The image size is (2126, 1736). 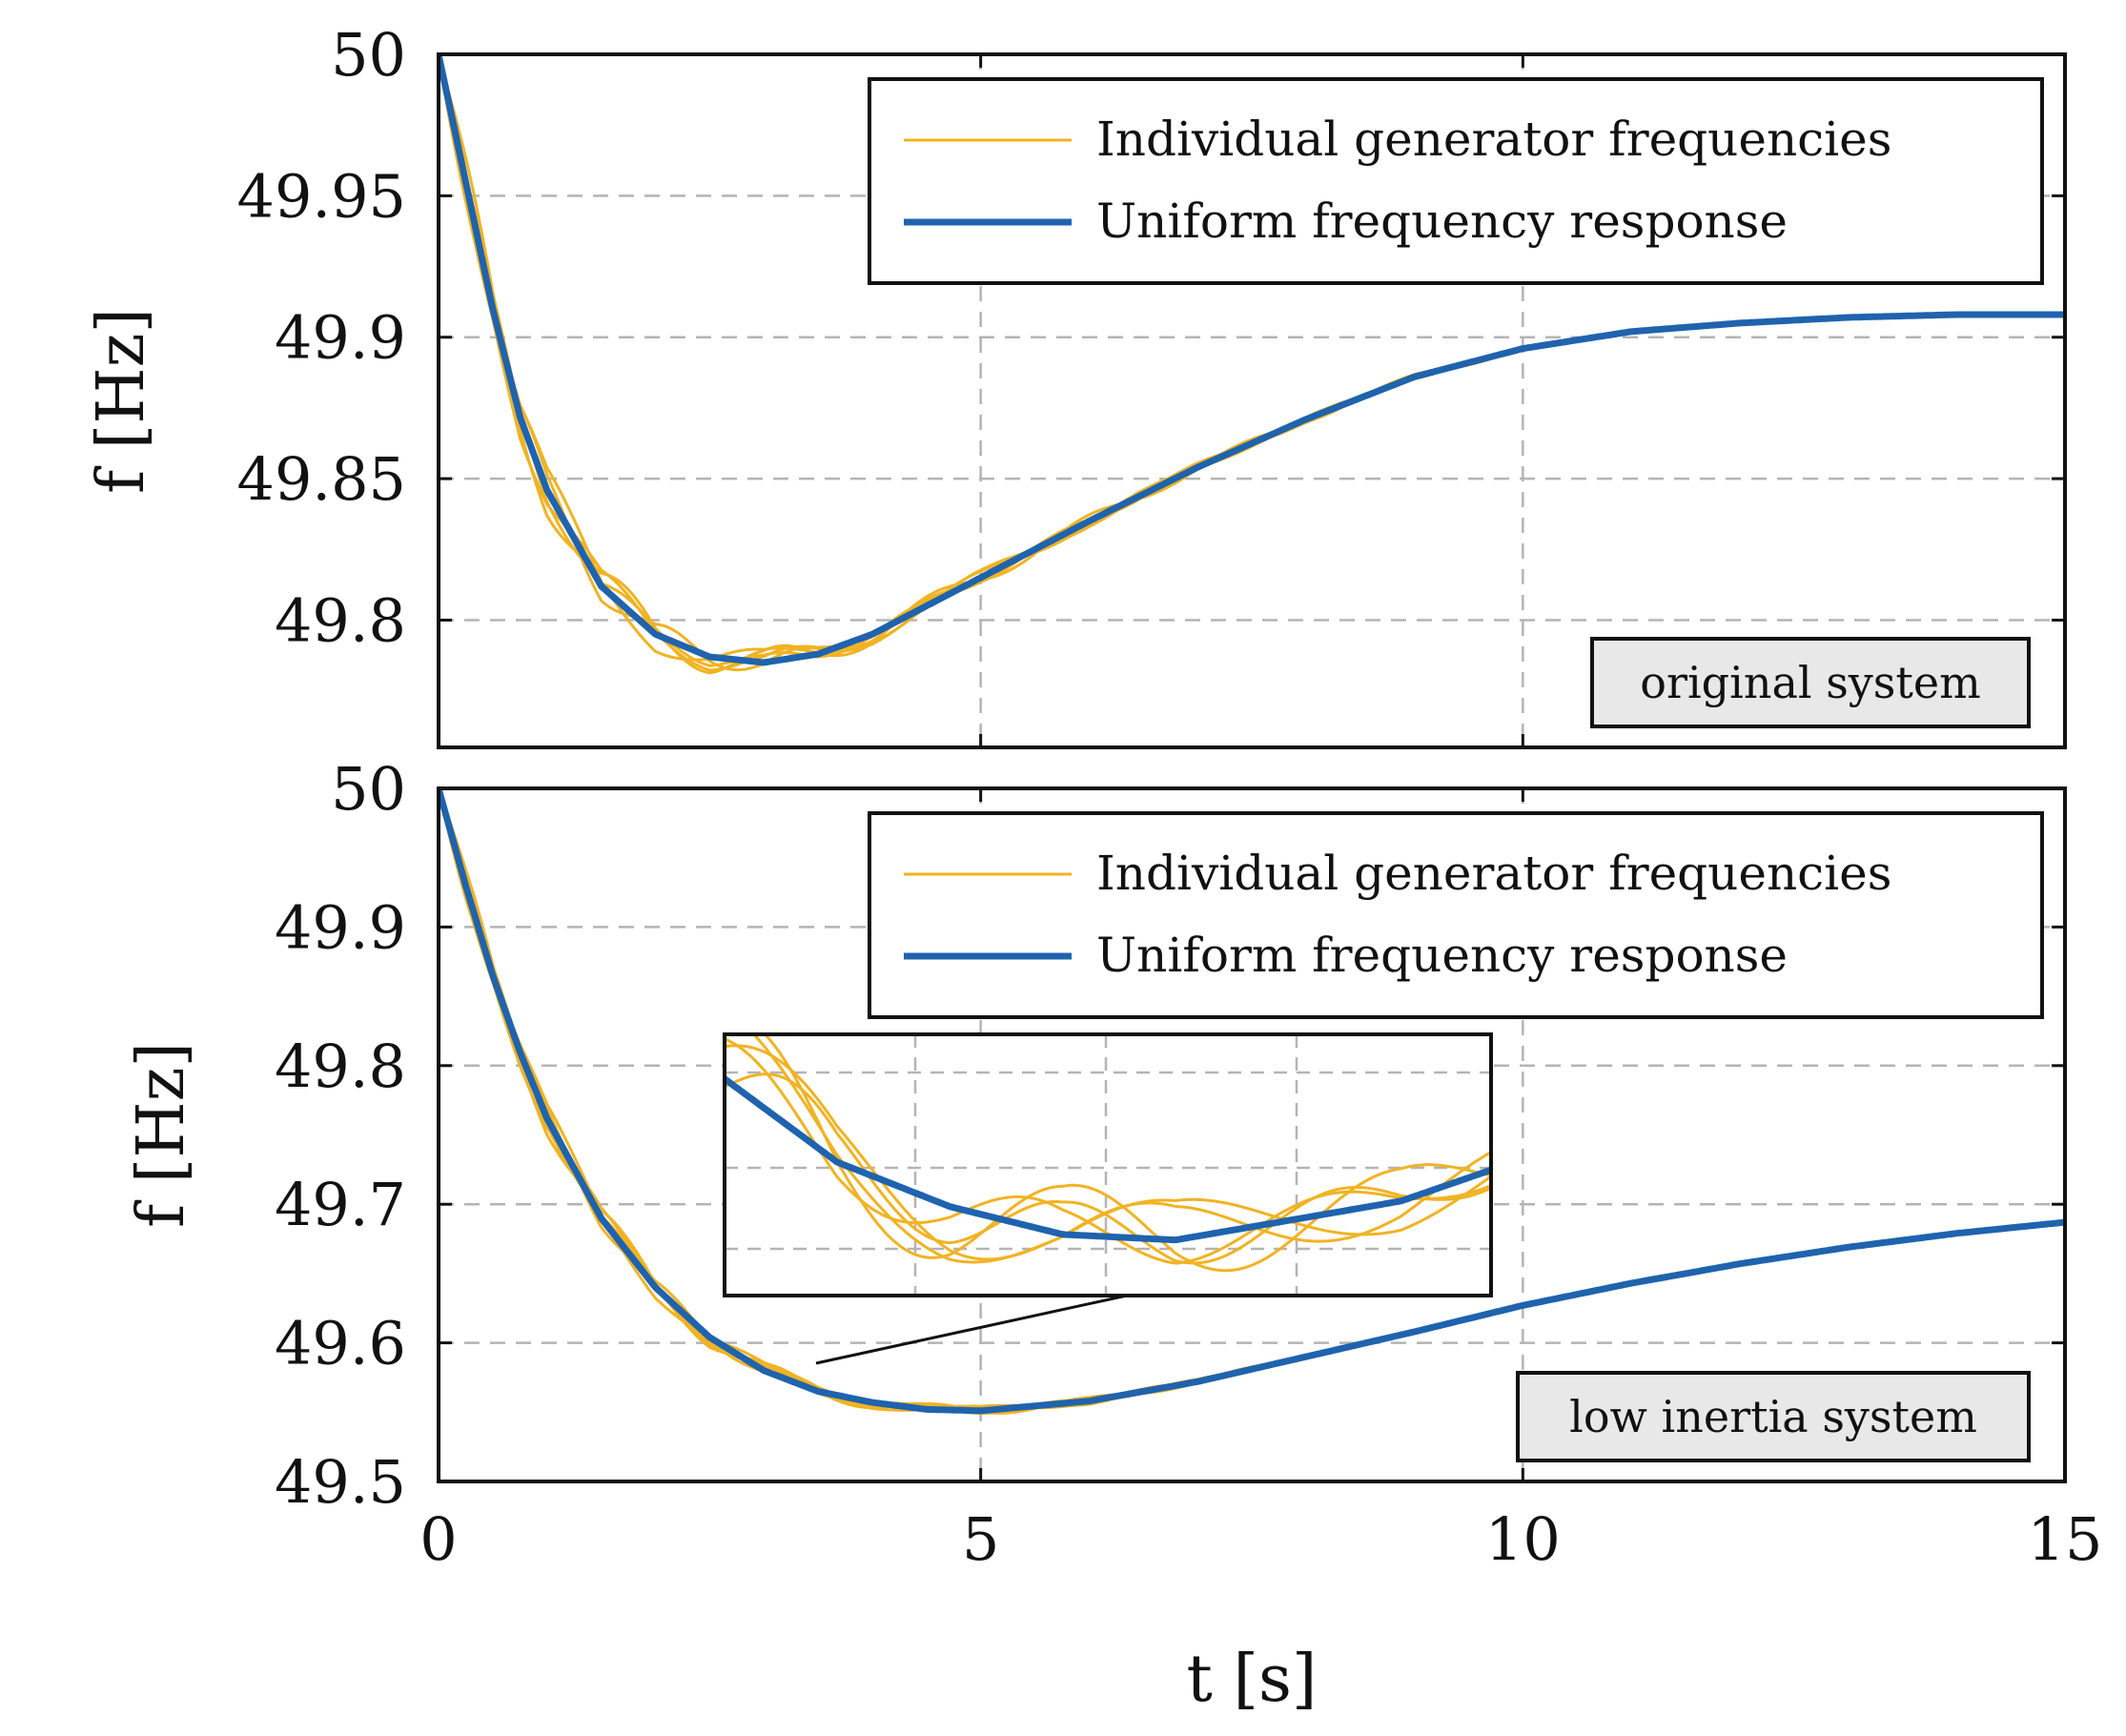 I want to click on xtick-label: 5, so click(x=980, y=1539).